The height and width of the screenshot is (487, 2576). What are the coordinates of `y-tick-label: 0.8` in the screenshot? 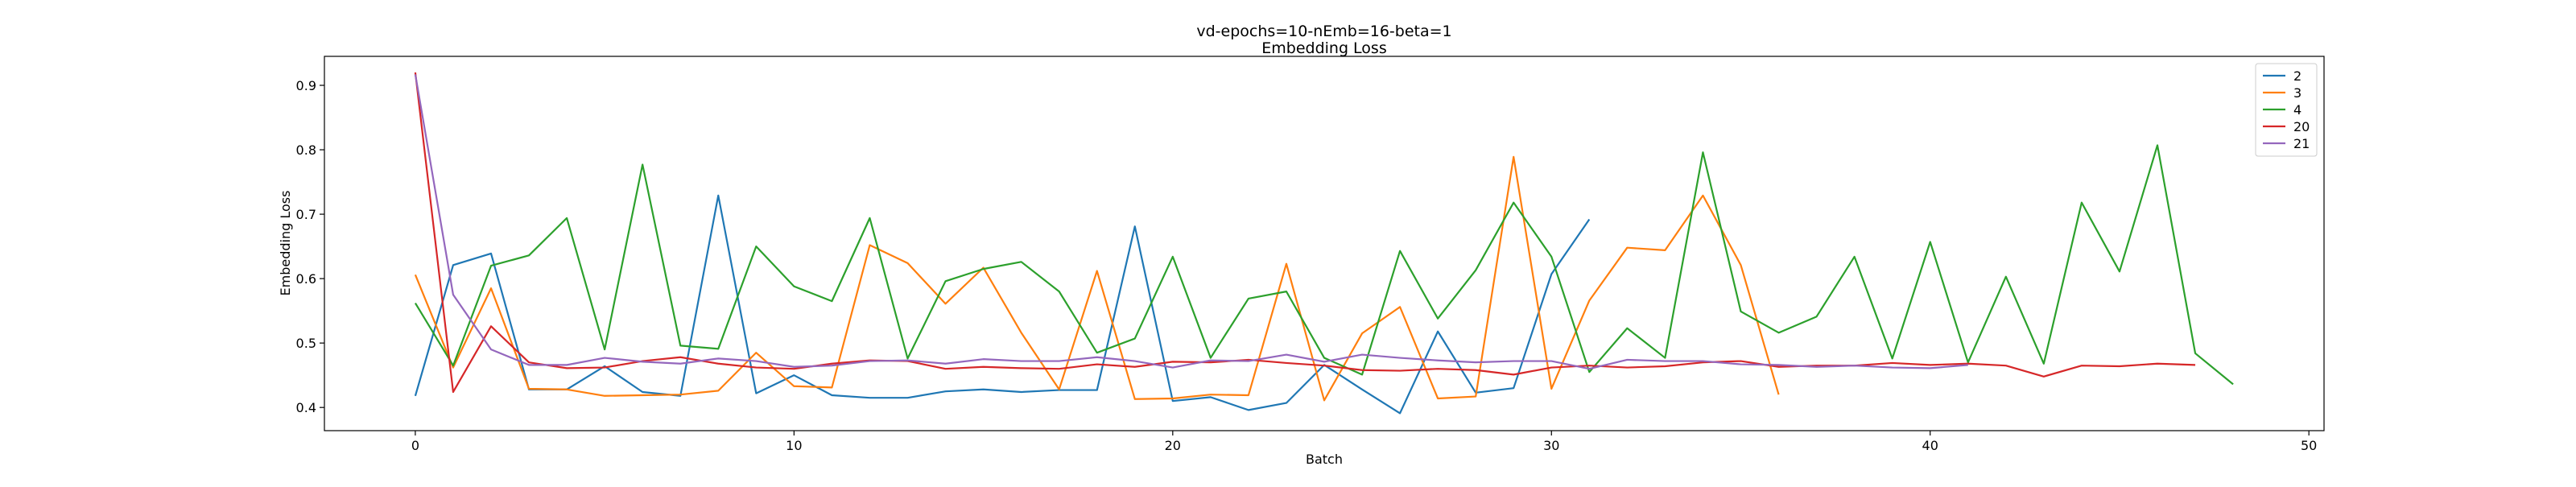 It's located at (306, 150).